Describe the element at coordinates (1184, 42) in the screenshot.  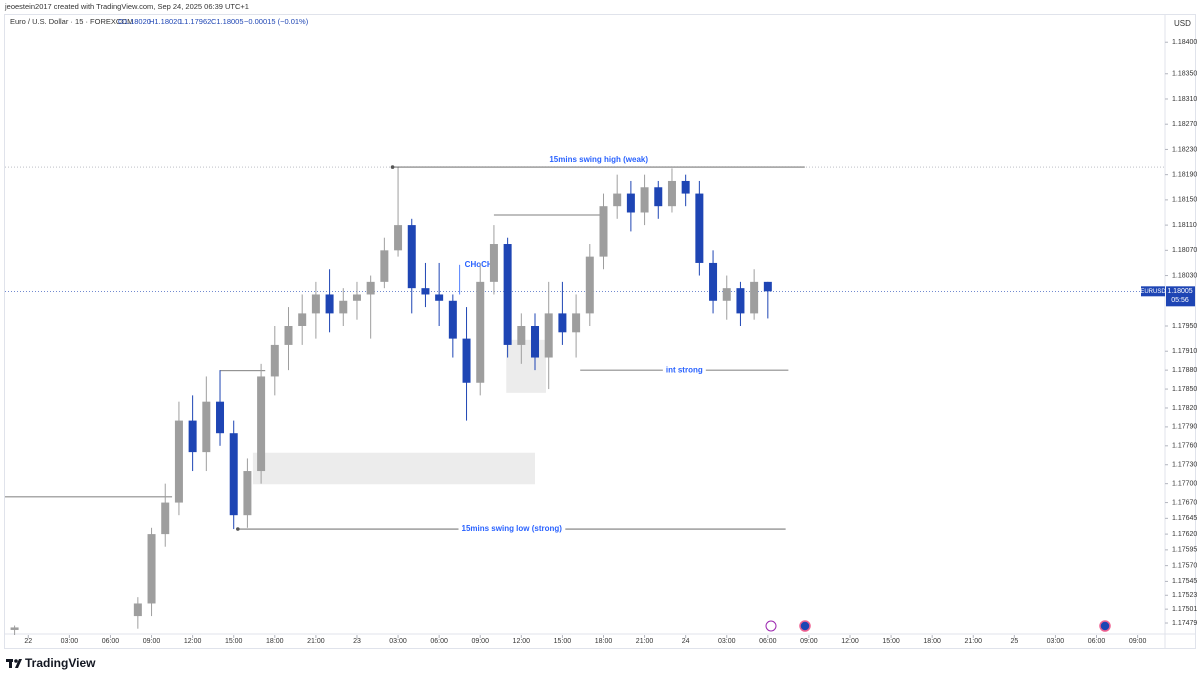
I see `y-tick-label: 1.18400` at that location.